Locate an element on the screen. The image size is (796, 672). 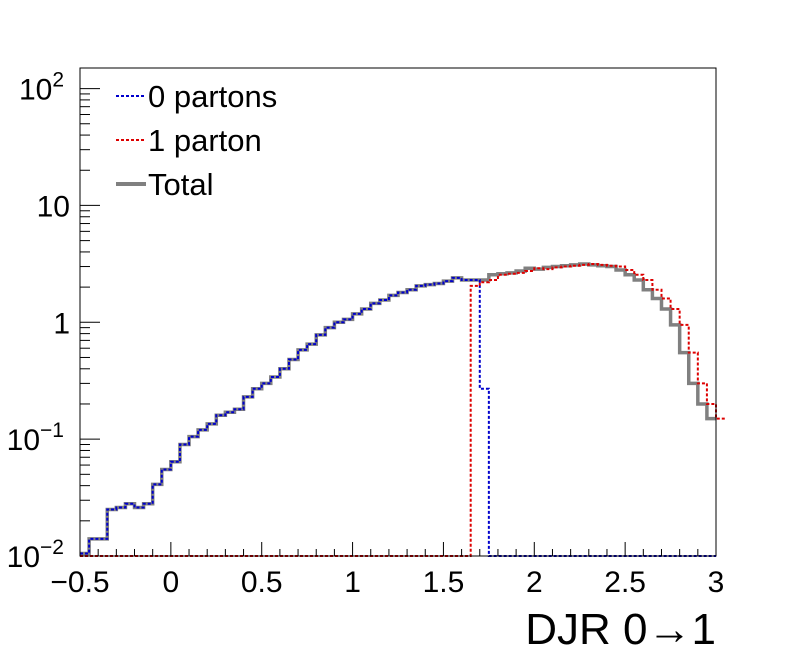
legend-label: Total is located at coordinates (180, 184).